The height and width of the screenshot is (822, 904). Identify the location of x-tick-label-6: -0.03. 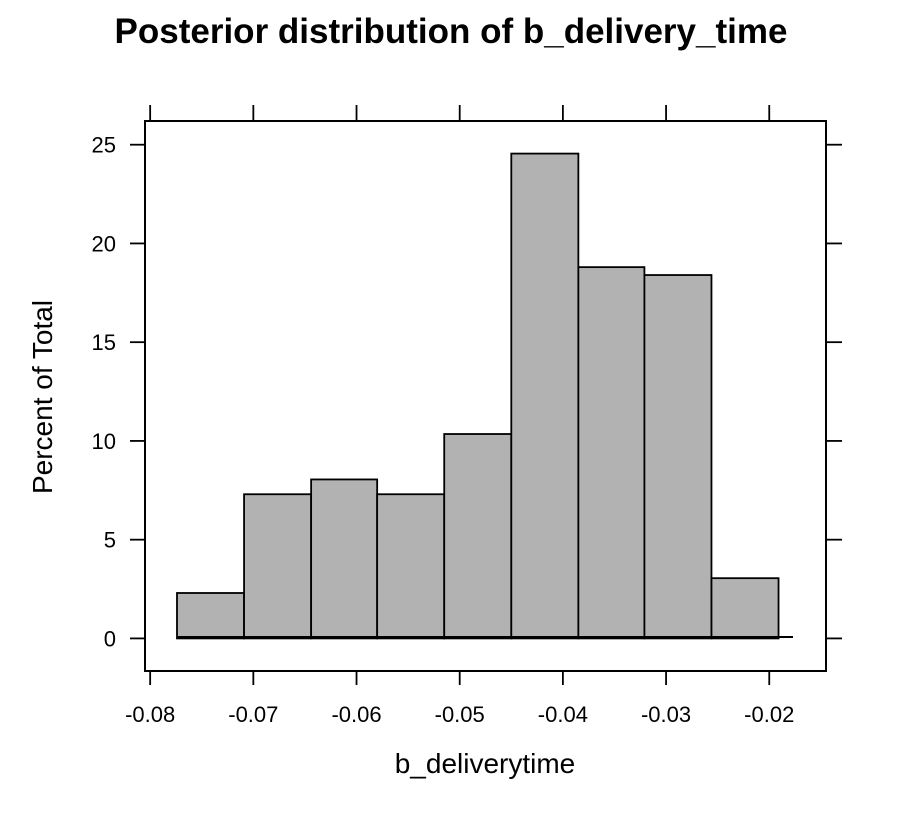
(666, 714).